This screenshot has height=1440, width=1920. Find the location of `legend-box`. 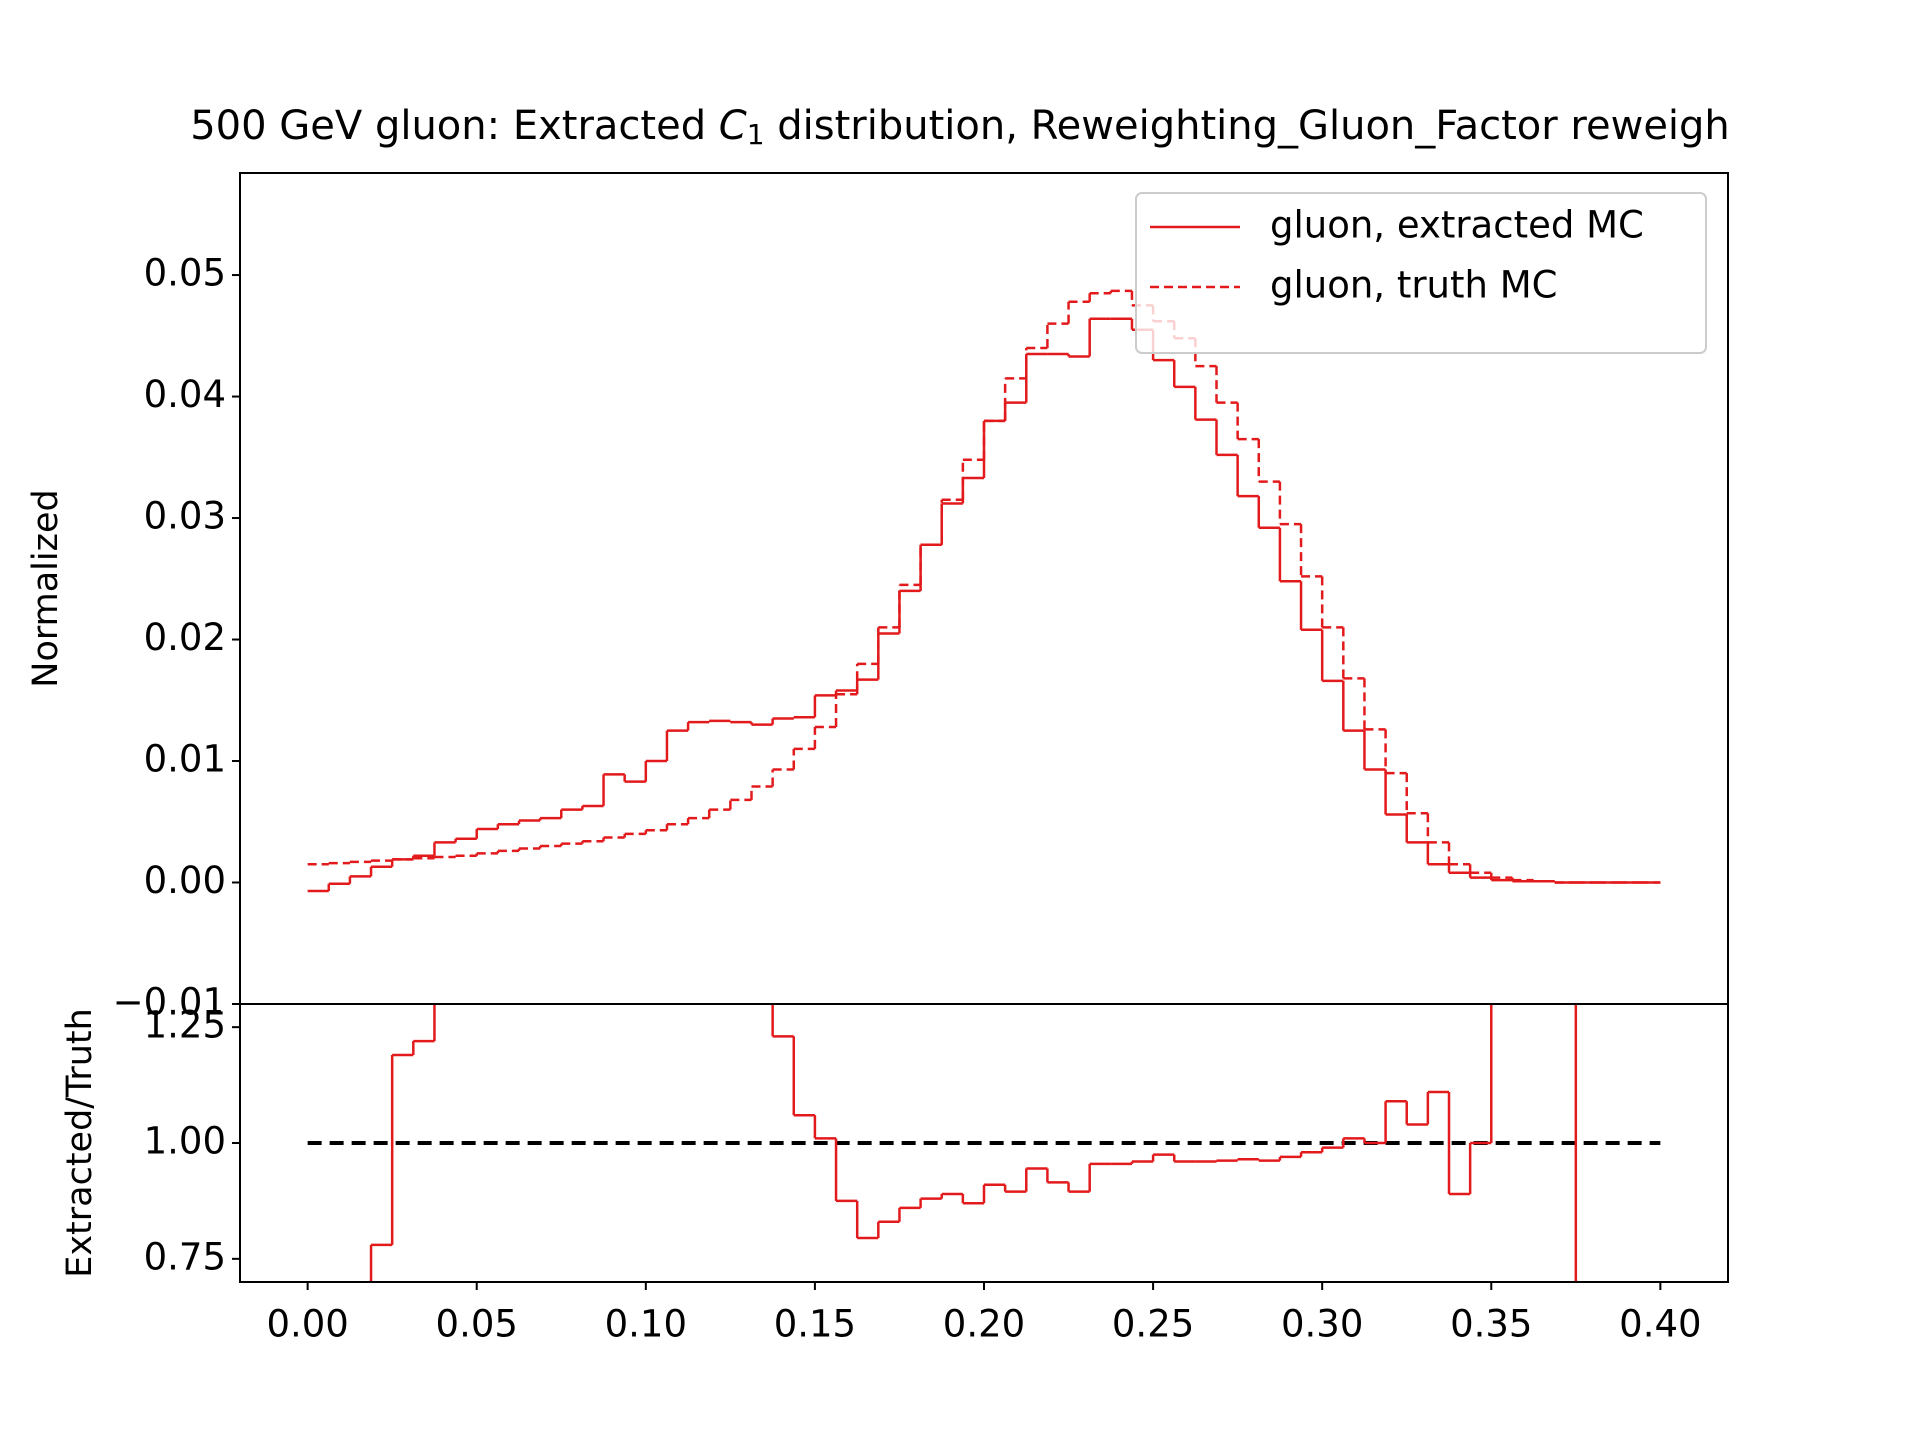

legend-box is located at coordinates (1421, 273).